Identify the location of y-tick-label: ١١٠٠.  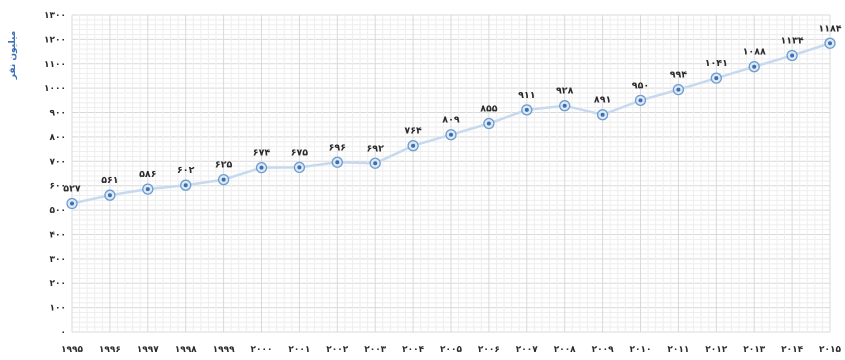
(55, 65).